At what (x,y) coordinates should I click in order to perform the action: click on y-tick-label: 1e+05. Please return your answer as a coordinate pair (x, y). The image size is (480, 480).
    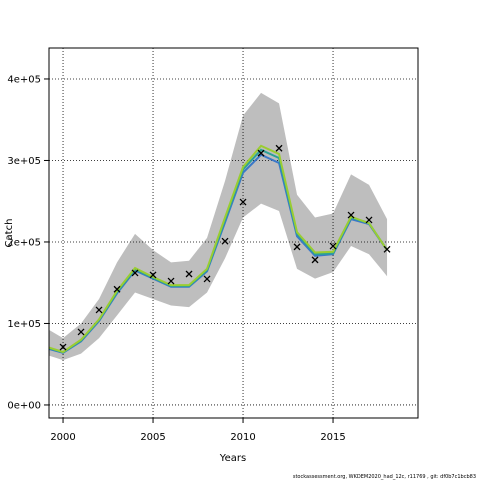
    Looking at the image, I should click on (24, 324).